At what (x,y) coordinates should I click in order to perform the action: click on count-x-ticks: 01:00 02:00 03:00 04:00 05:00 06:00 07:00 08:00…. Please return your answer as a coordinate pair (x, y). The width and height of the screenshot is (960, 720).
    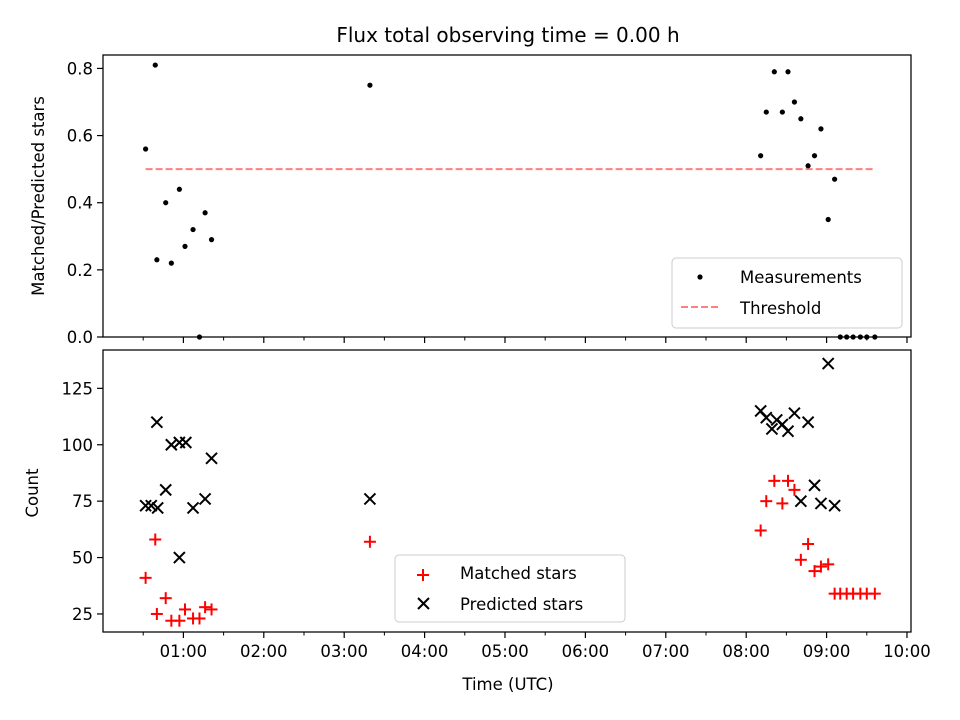
    Looking at the image, I should click on (536, 646).